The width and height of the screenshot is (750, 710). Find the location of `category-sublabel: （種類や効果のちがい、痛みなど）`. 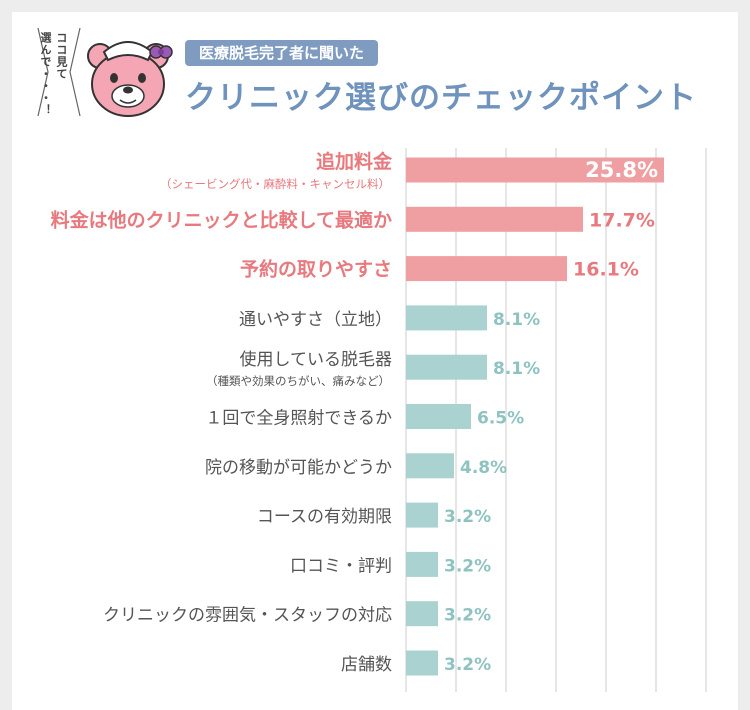

category-sublabel: （種類や効果のちがい、痛みなど） is located at coordinates (298, 381).